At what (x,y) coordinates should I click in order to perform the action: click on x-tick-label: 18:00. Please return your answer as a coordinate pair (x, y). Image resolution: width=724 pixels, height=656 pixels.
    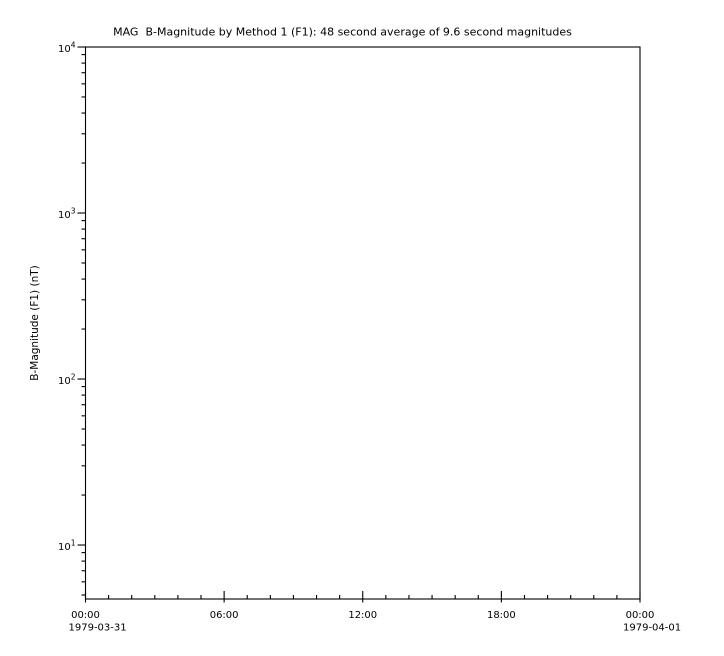
    Looking at the image, I should click on (501, 615).